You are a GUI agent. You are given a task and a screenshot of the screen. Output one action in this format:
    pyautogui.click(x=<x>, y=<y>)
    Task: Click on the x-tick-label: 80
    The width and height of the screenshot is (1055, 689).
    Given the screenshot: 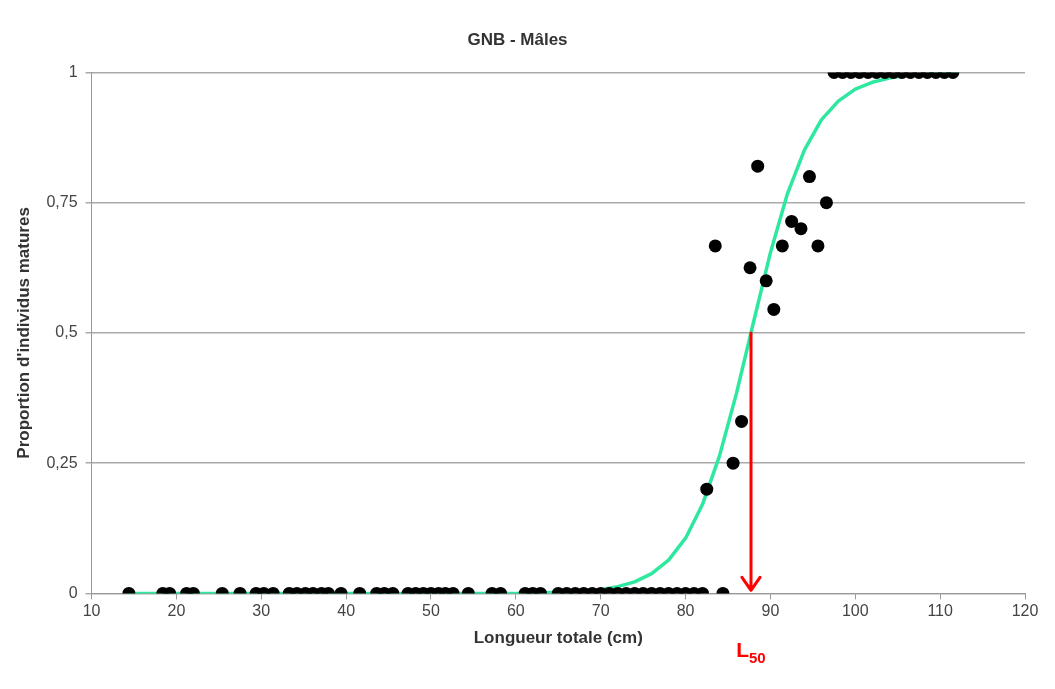 What is the action you would take?
    pyautogui.click(x=685, y=611)
    